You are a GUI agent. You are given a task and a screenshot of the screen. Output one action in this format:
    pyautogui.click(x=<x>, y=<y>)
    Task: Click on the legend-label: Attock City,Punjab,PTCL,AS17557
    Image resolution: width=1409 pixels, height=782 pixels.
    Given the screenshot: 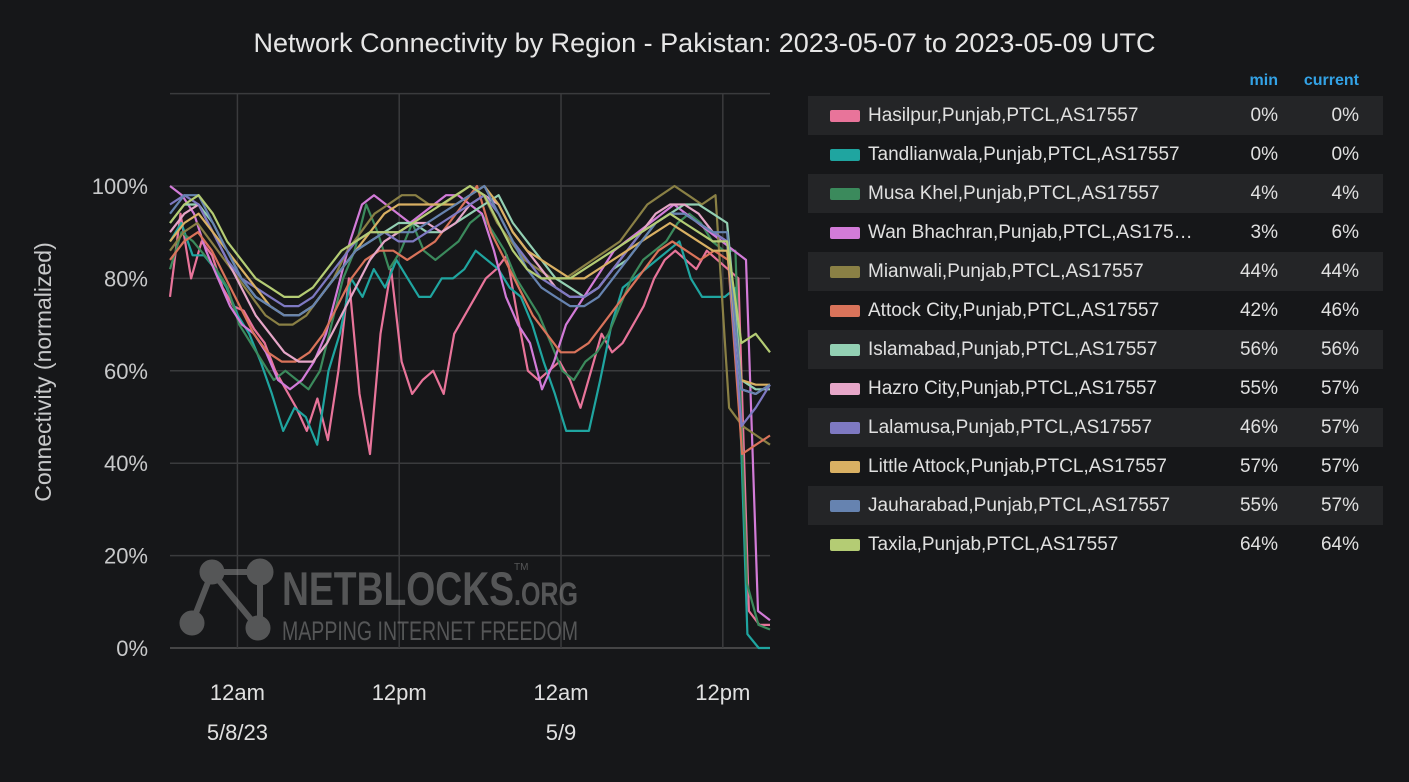 What is the action you would take?
    pyautogui.click(x=1014, y=310)
    